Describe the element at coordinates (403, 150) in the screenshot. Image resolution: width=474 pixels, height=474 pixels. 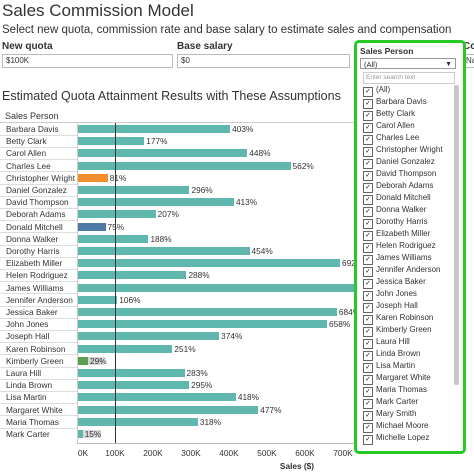
I see `filter-item: ✓ Christopher Wright` at that location.